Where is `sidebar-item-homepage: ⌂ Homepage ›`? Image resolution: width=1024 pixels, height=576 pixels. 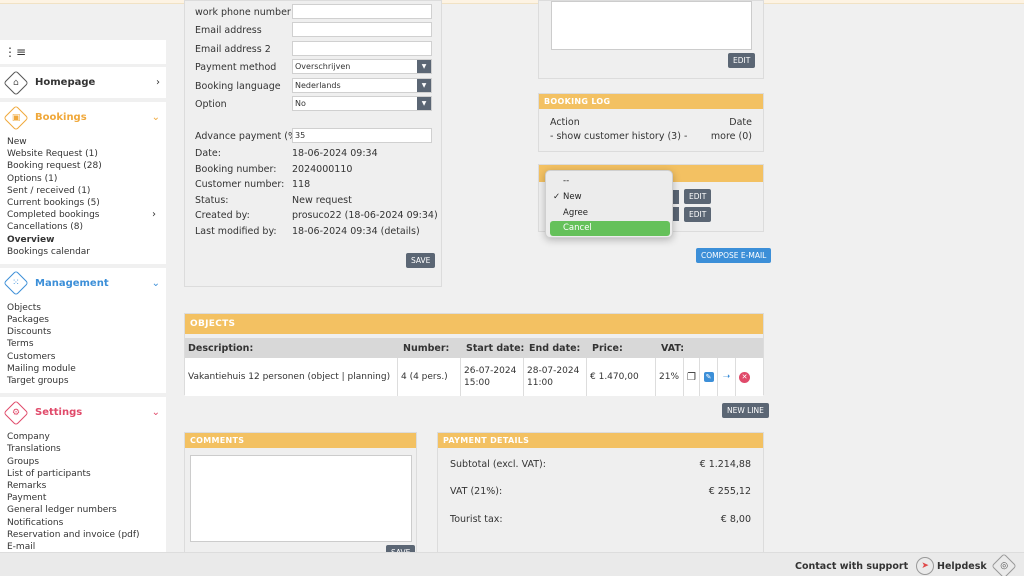 sidebar-item-homepage: ⌂ Homepage › is located at coordinates (83, 82).